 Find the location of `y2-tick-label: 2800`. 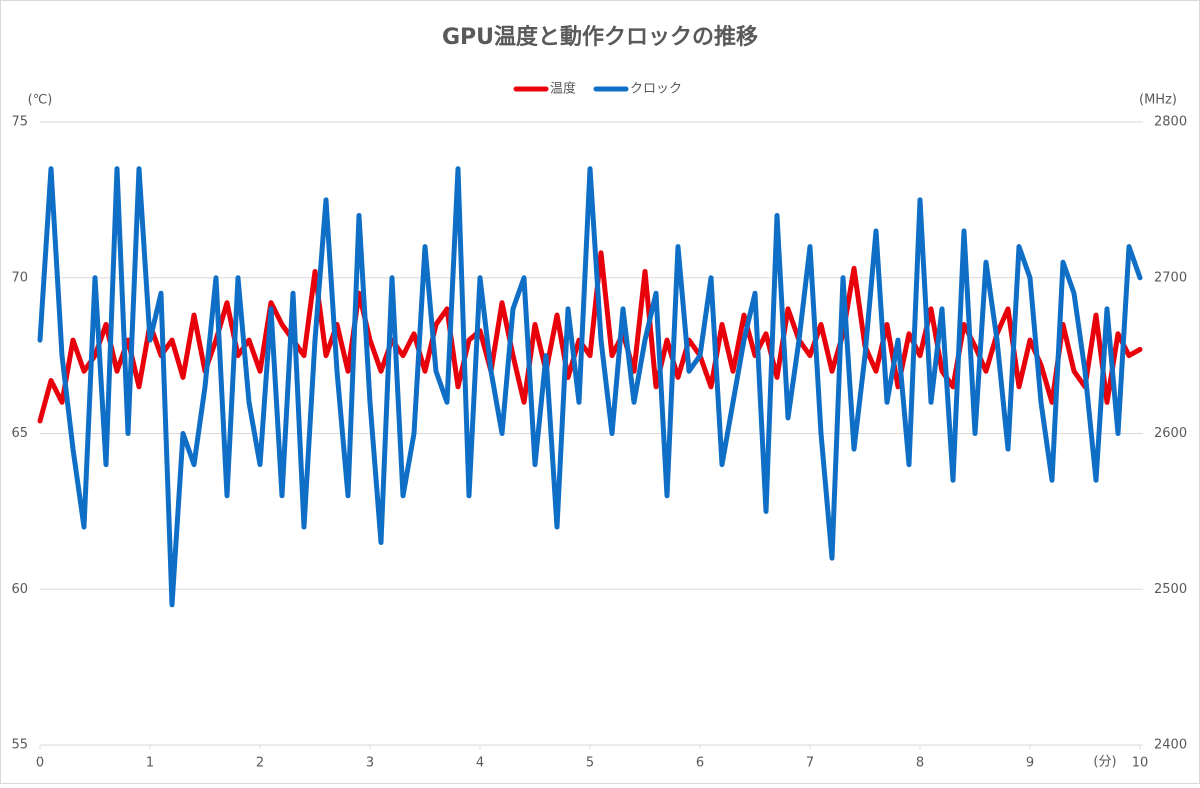

y2-tick-label: 2800 is located at coordinates (1170, 122).